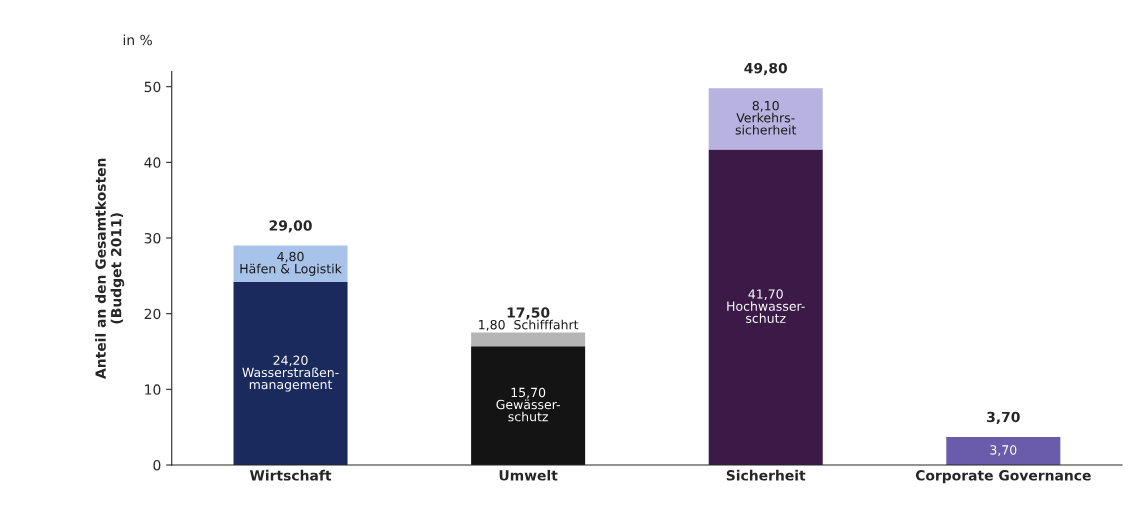 The width and height of the screenshot is (1145, 511). What do you see at coordinates (290, 475) in the screenshot?
I see `x-tick-label: Wirtschaft` at bounding box center [290, 475].